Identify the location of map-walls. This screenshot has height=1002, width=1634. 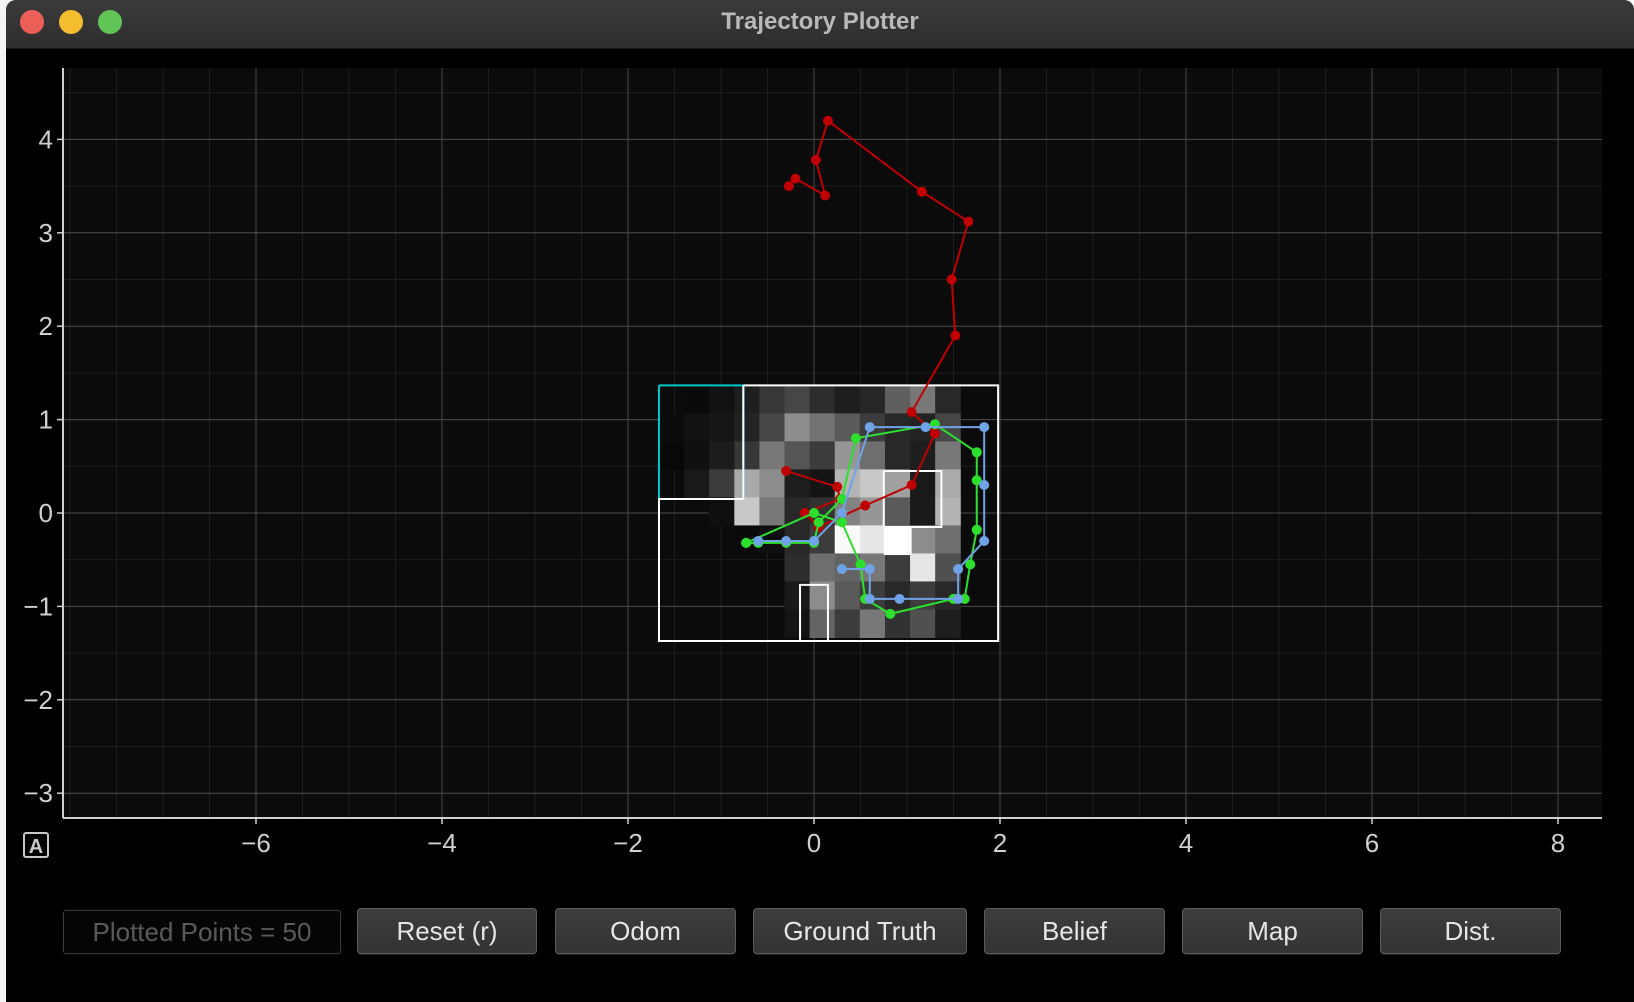
(828, 513).